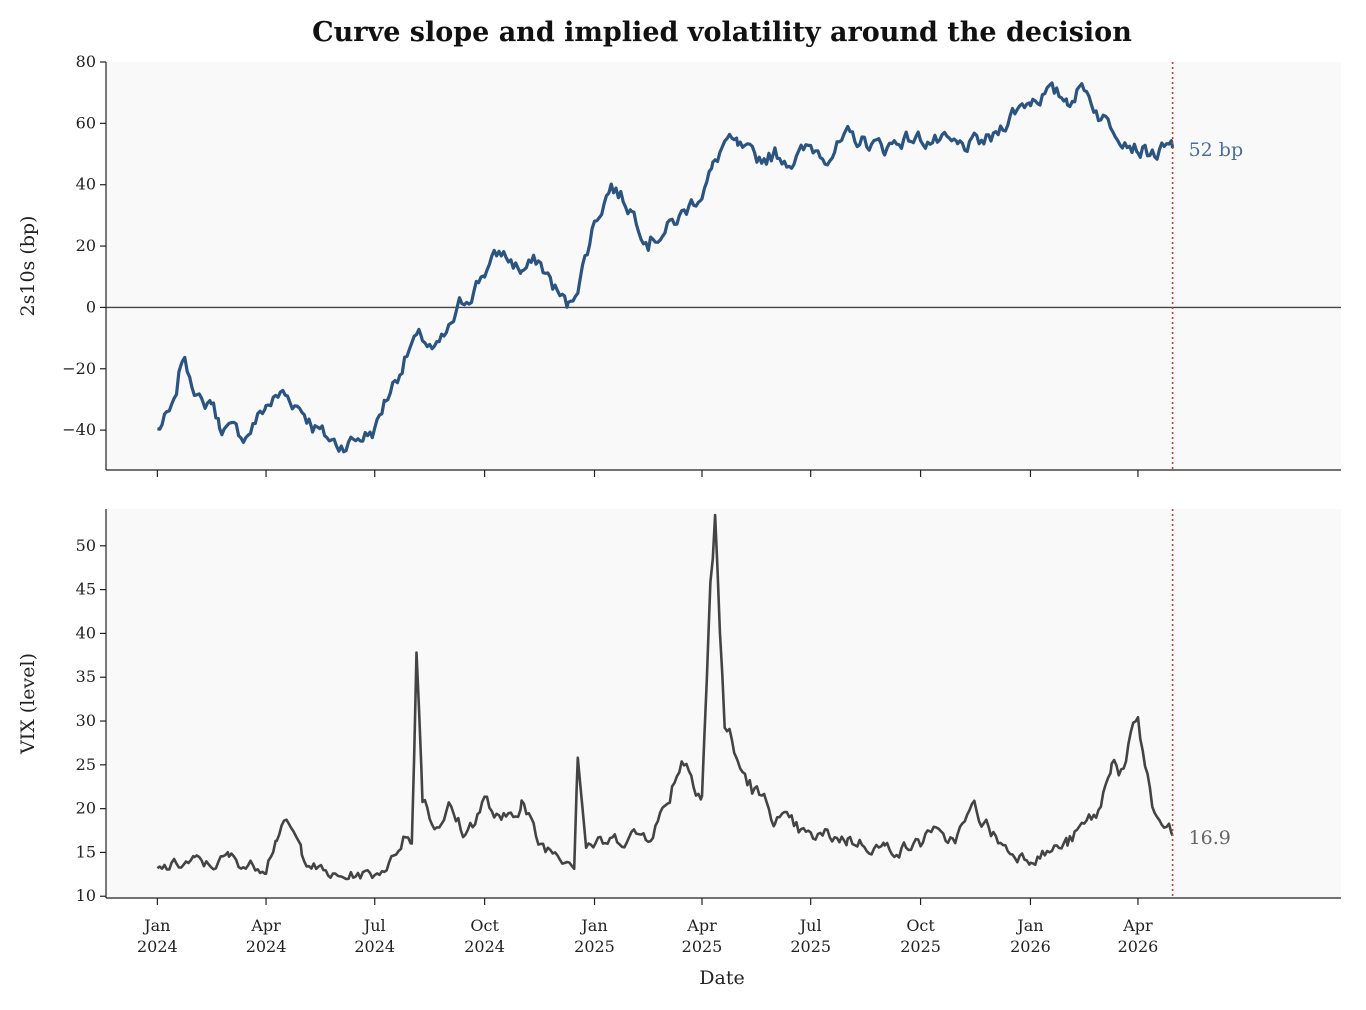 This screenshot has width=1366, height=1010. I want to click on y-tick-label: 50, so click(86, 545).